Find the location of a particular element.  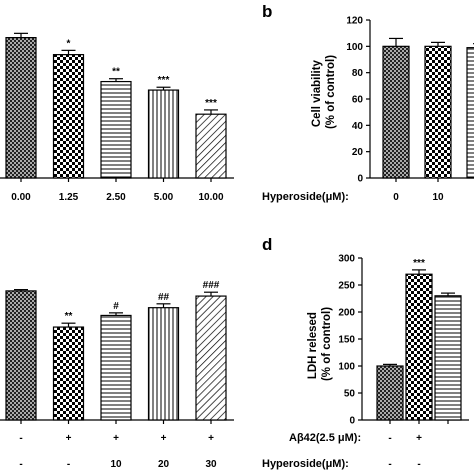

panel-d-row1-cell-0: - is located at coordinates (389, 464).